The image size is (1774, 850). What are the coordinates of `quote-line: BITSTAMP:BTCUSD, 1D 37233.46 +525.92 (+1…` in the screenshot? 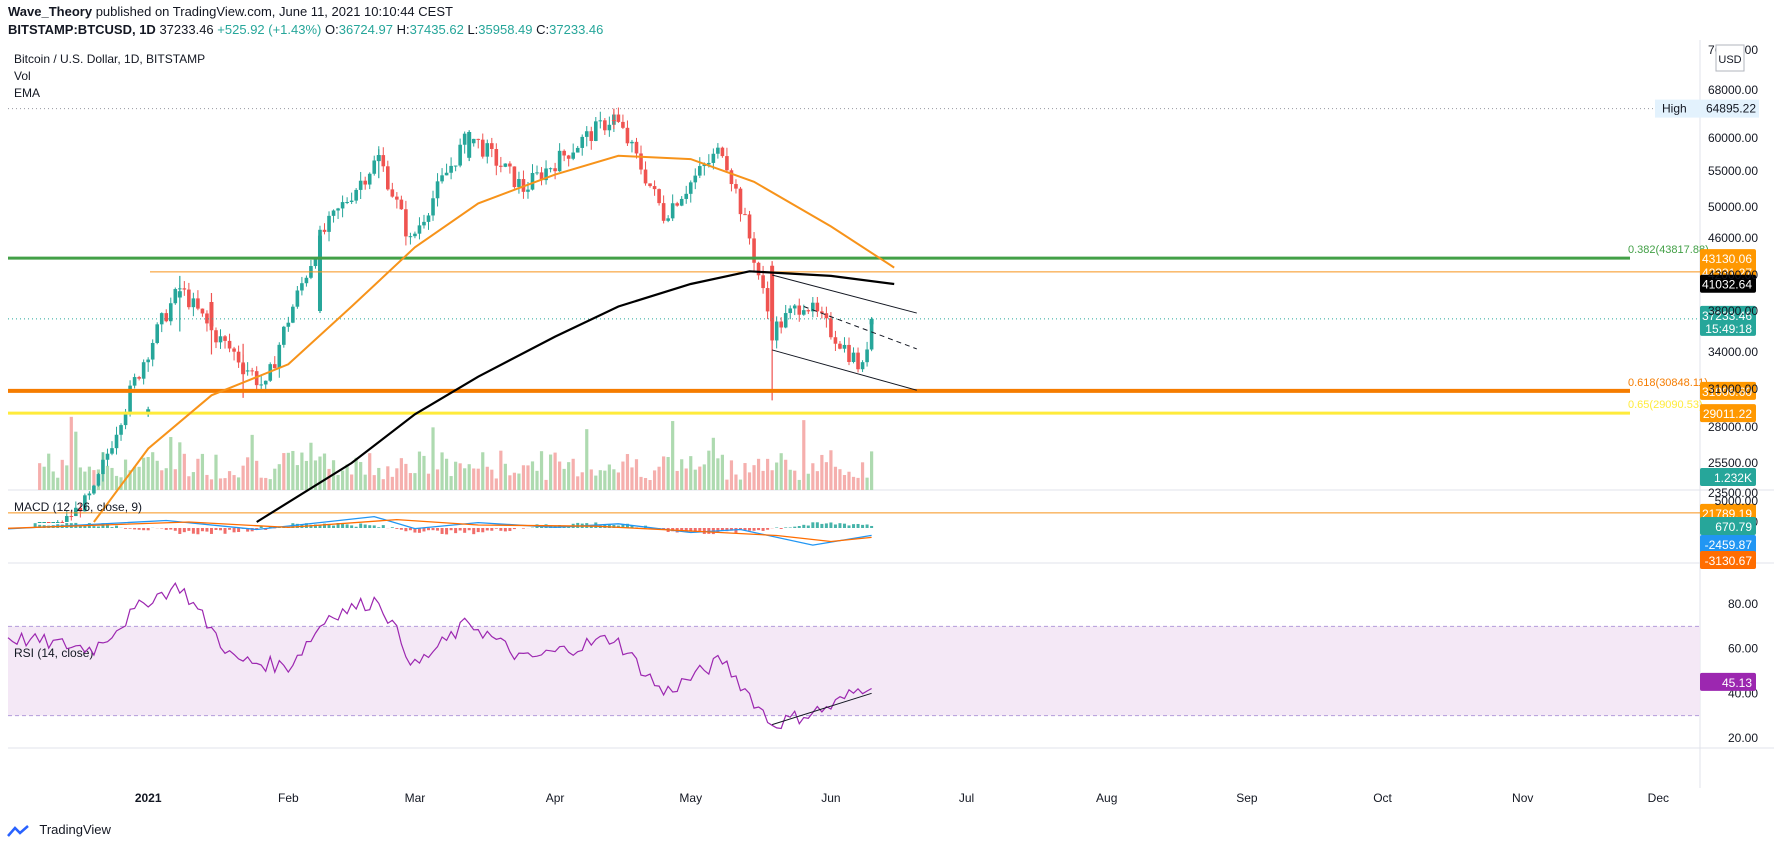 It's located at (305, 29).